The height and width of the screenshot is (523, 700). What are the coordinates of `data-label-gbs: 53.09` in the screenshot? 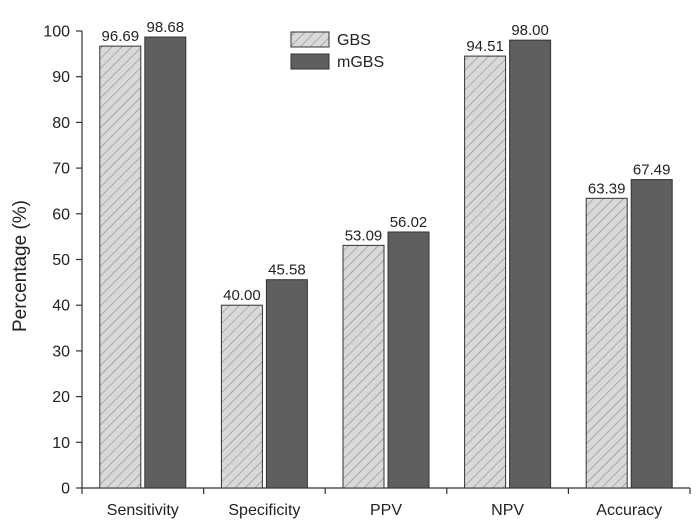 It's located at (364, 235).